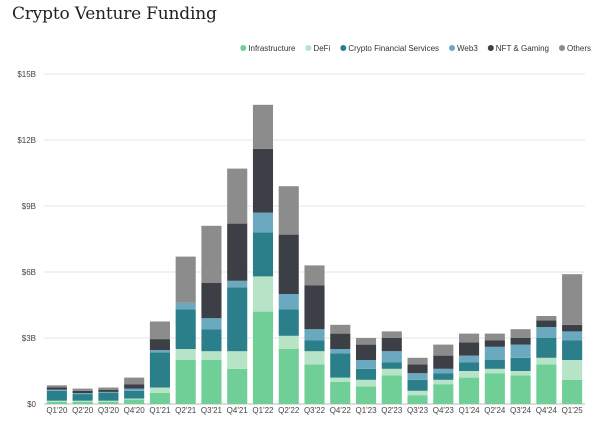 Image resolution: width=598 pixels, height=424 pixels. Describe the element at coordinates (29, 272) in the screenshot. I see `y-tick-label: $6B` at that location.